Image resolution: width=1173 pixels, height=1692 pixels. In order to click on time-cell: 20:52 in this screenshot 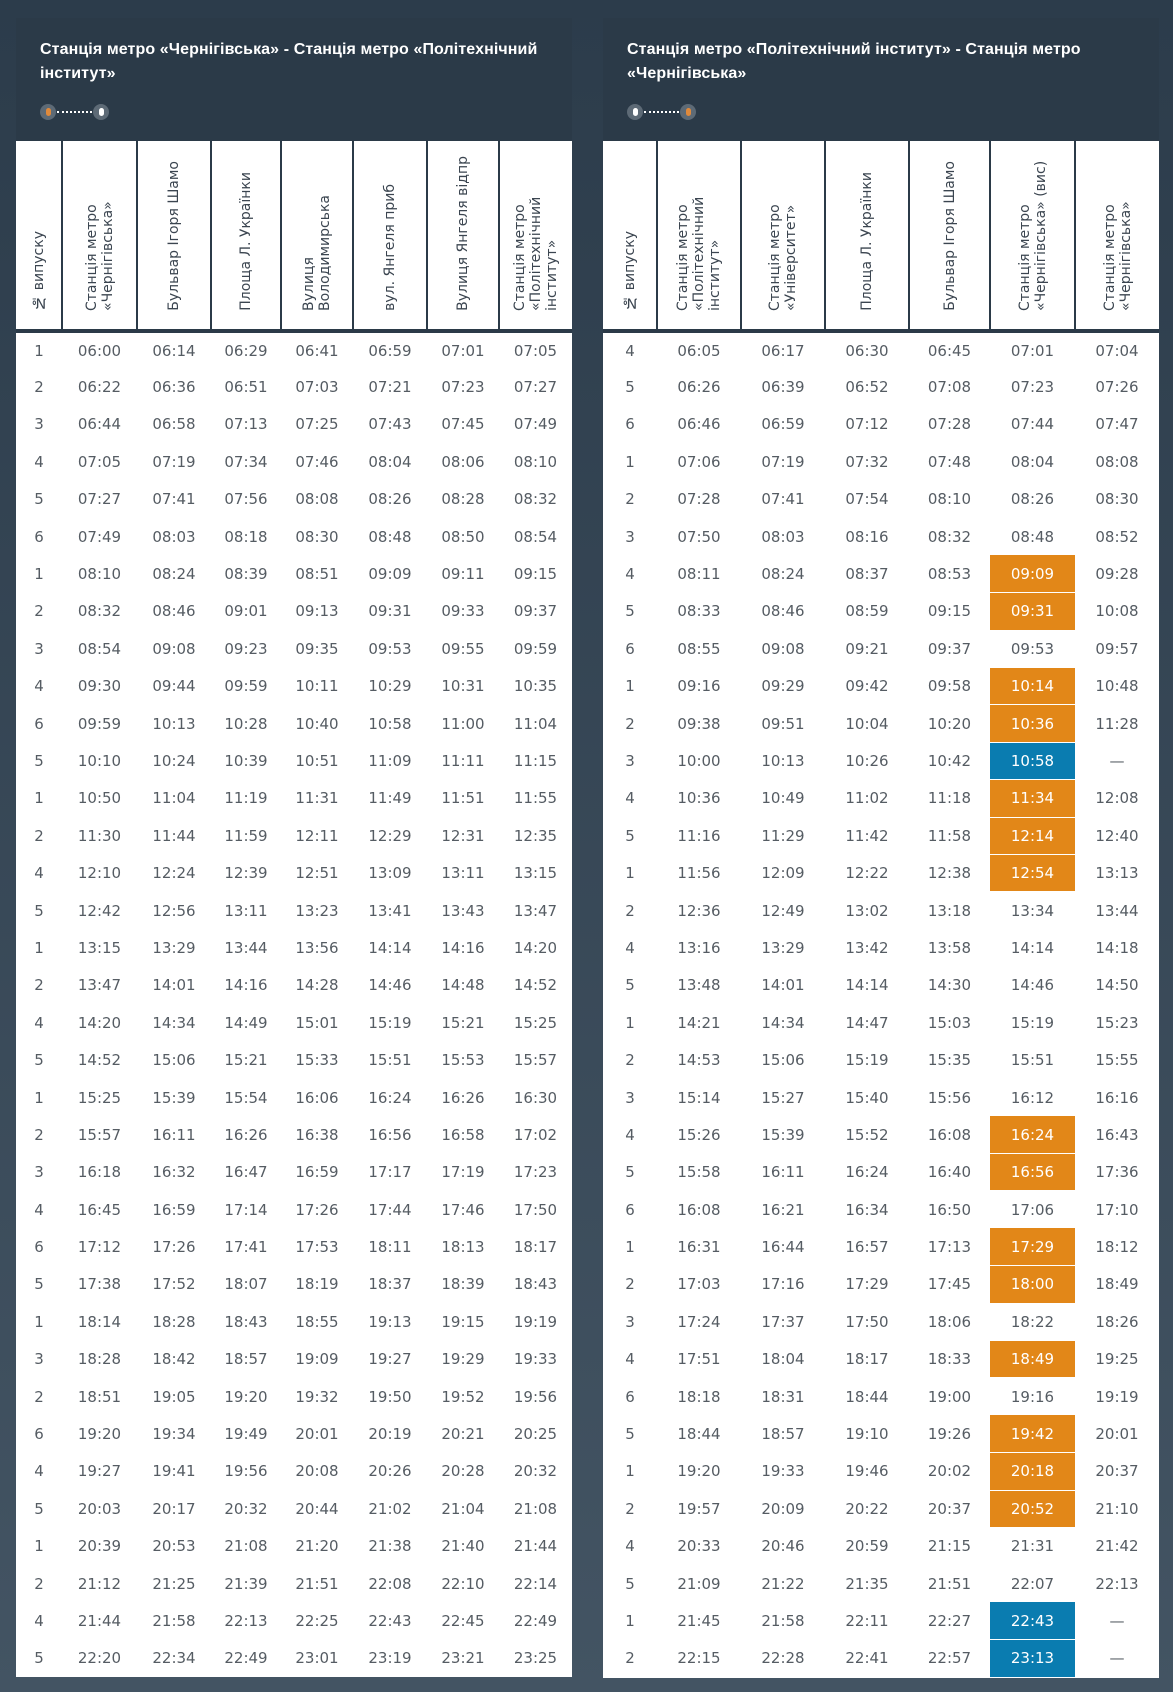, I will do `click(1032, 1509)`.